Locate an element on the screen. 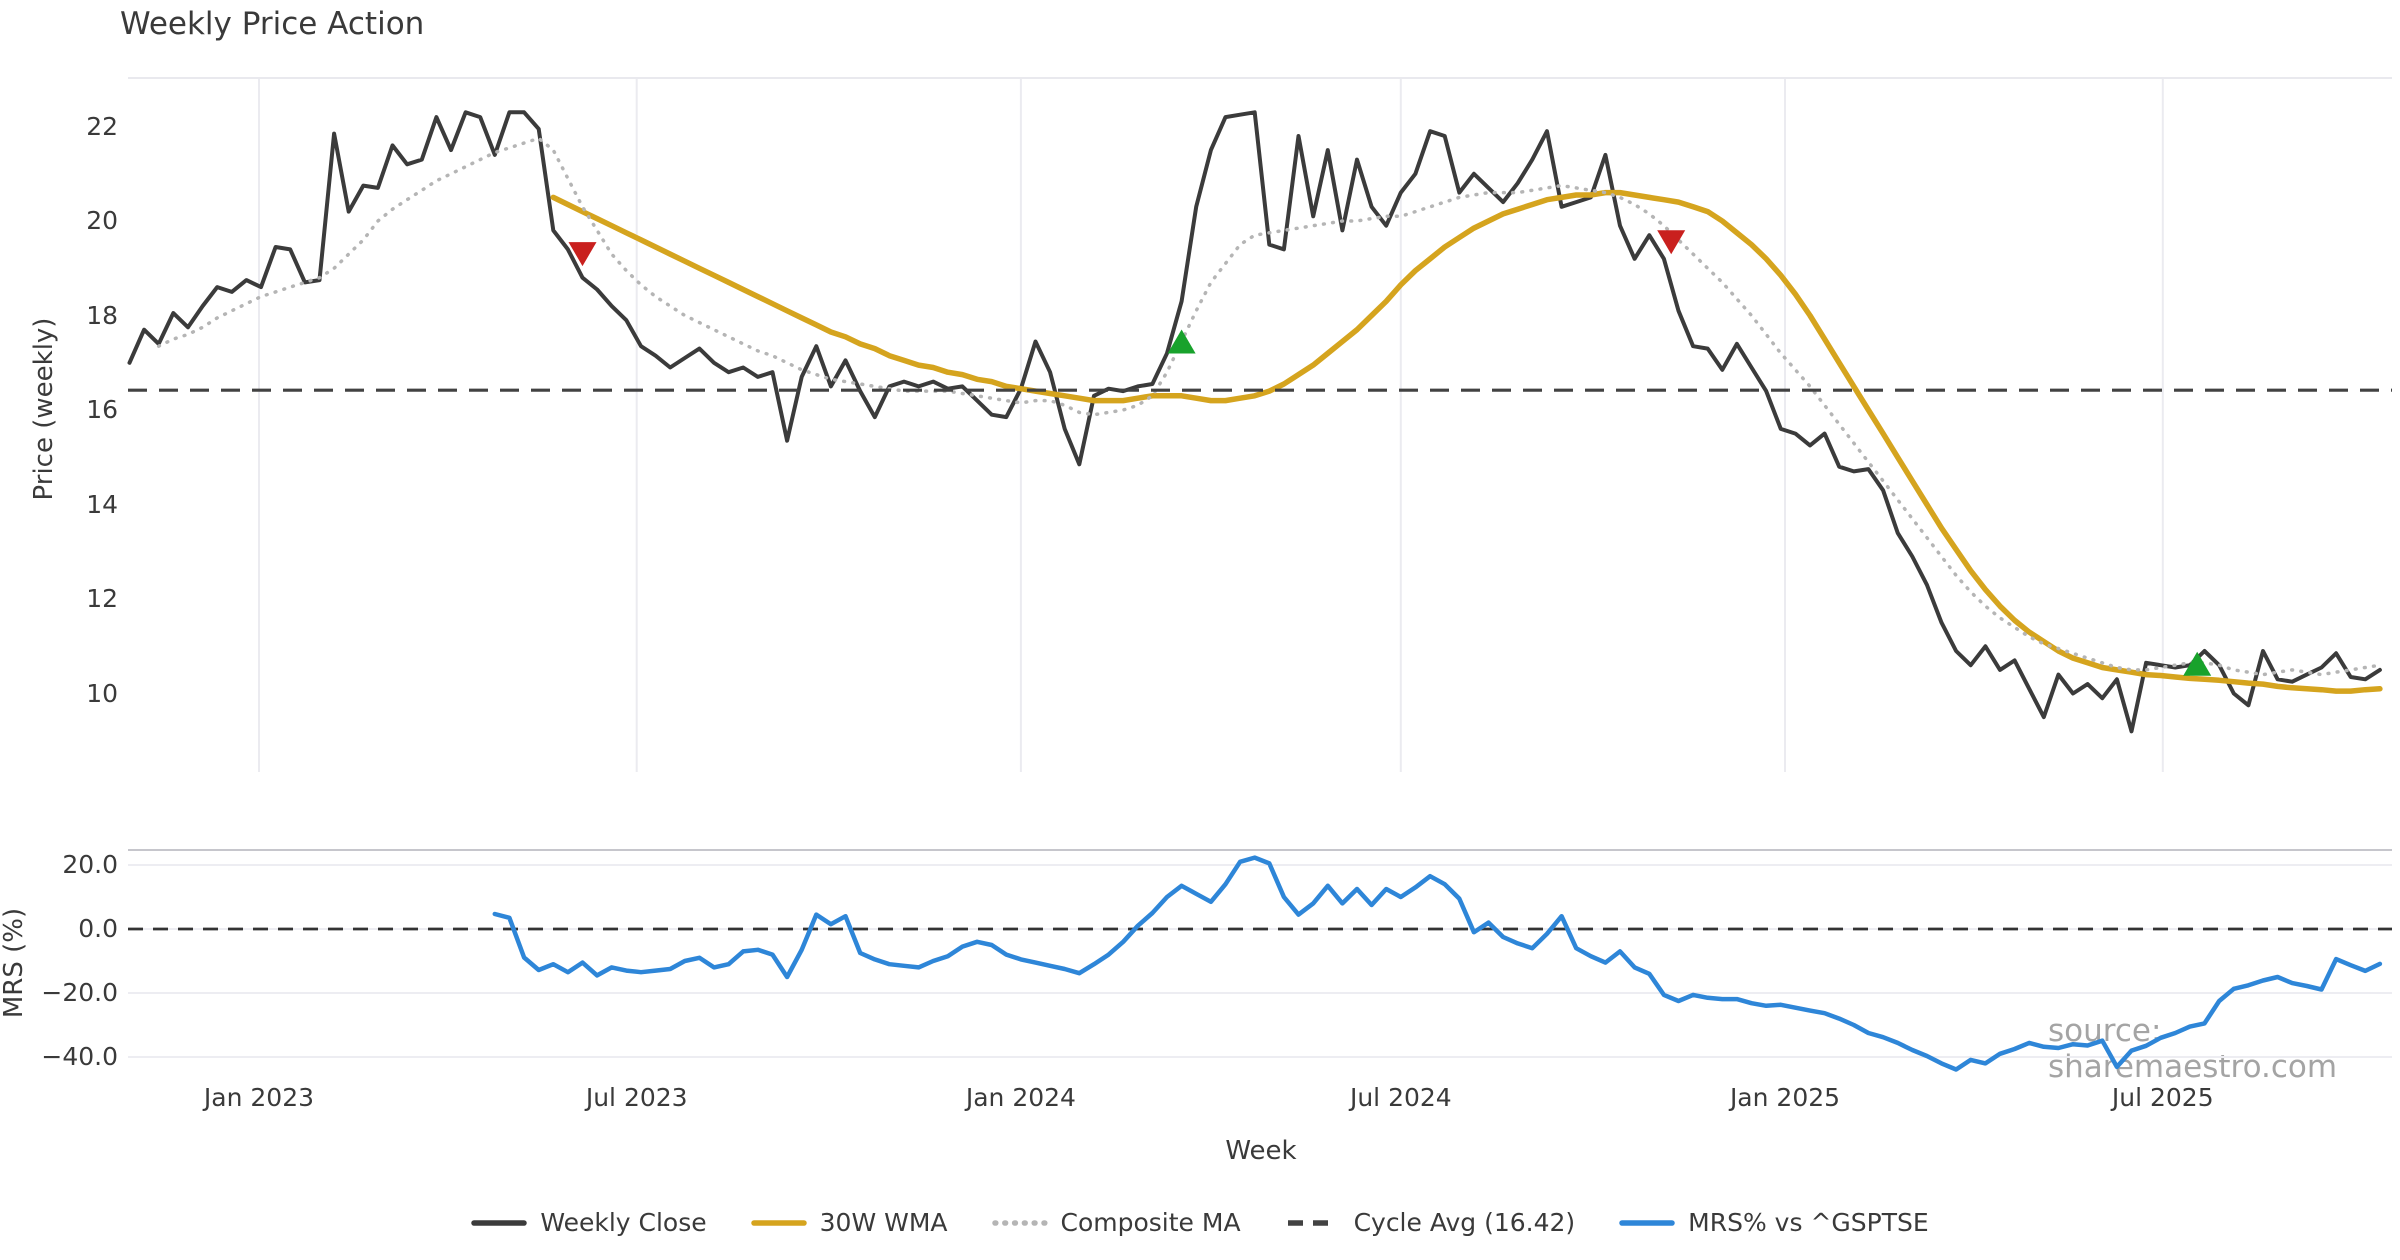 This screenshot has width=2400, height=1260. mrs-gridlines is located at coordinates (1260, 961).